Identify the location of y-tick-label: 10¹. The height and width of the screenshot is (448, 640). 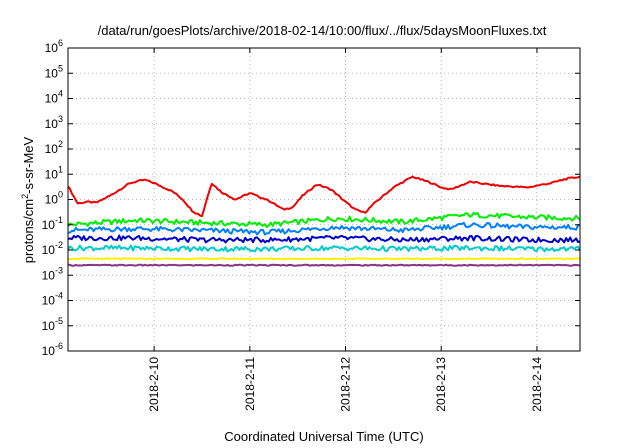
(54, 172).